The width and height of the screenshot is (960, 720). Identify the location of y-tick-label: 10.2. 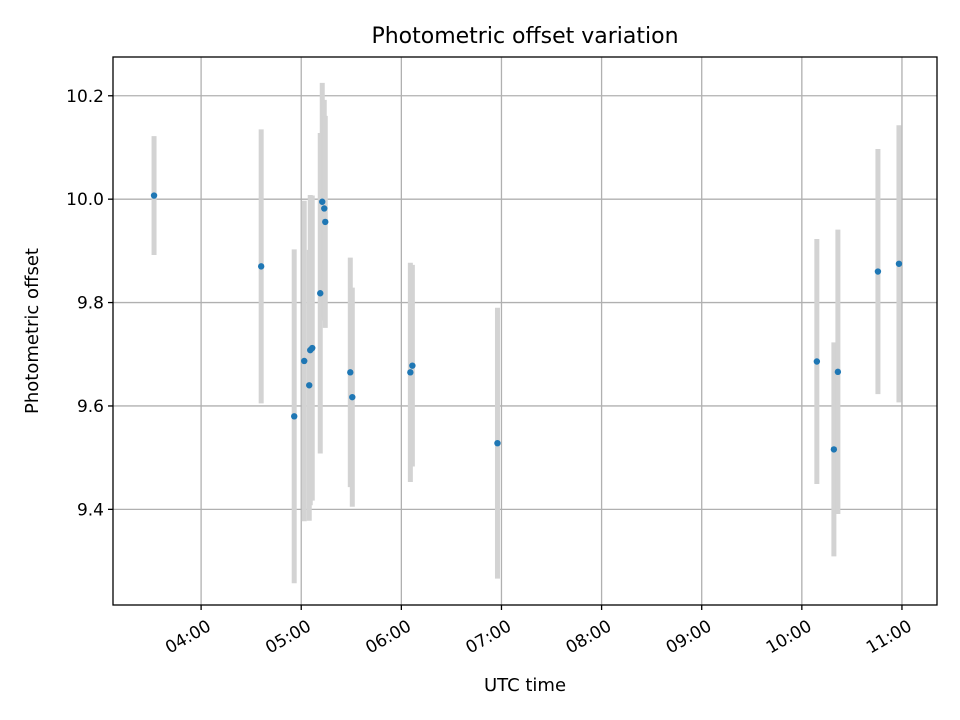
(85, 97).